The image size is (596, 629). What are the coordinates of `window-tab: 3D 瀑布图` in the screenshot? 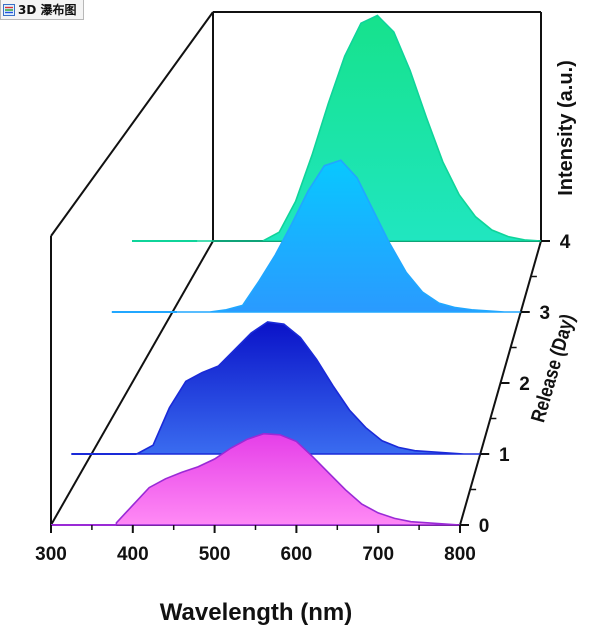 It's located at (42, 10).